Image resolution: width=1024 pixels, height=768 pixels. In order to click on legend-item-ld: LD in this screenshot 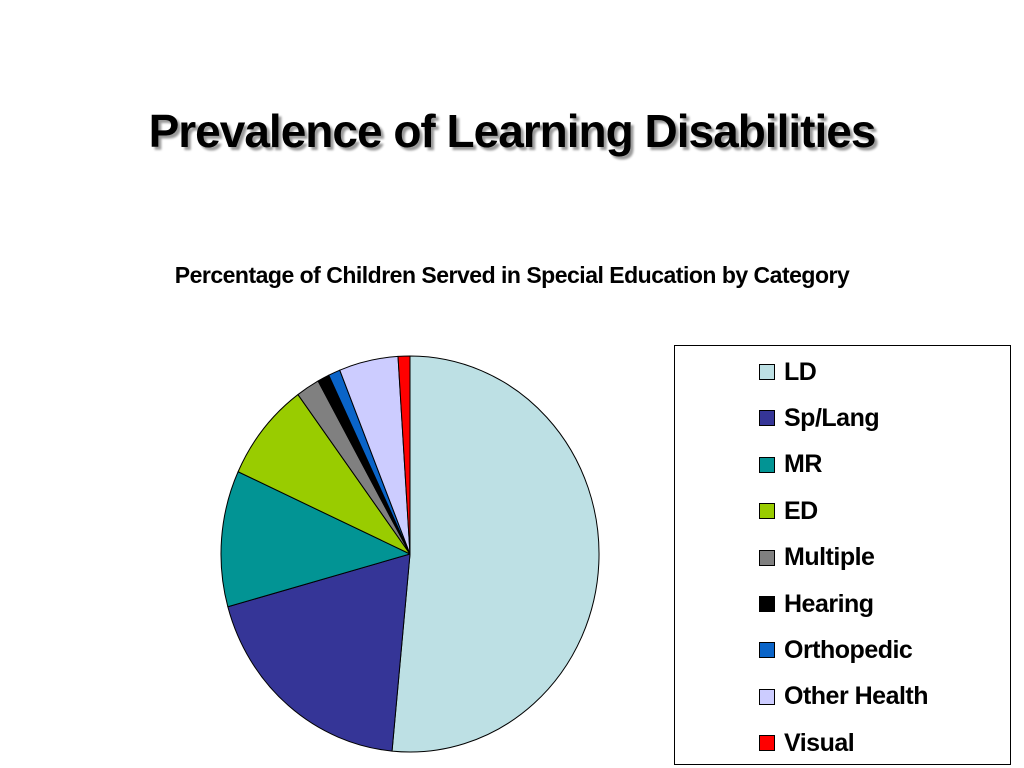, I will do `click(788, 372)`.